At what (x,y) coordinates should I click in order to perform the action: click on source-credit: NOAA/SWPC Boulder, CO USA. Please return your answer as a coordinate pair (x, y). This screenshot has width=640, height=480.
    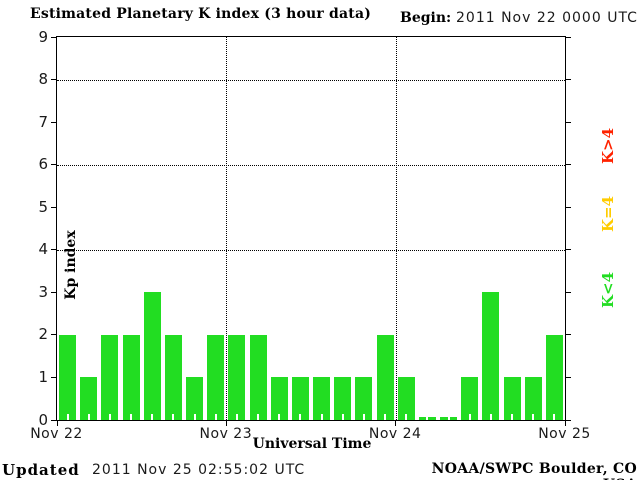
    Looking at the image, I should click on (534, 470).